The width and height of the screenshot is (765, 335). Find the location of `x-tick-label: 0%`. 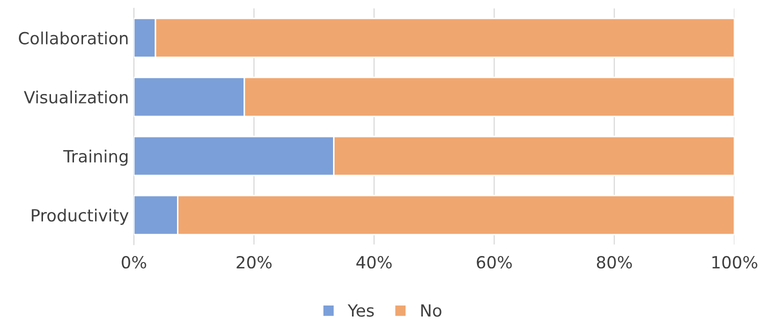

x-tick-label: 0% is located at coordinates (134, 262).